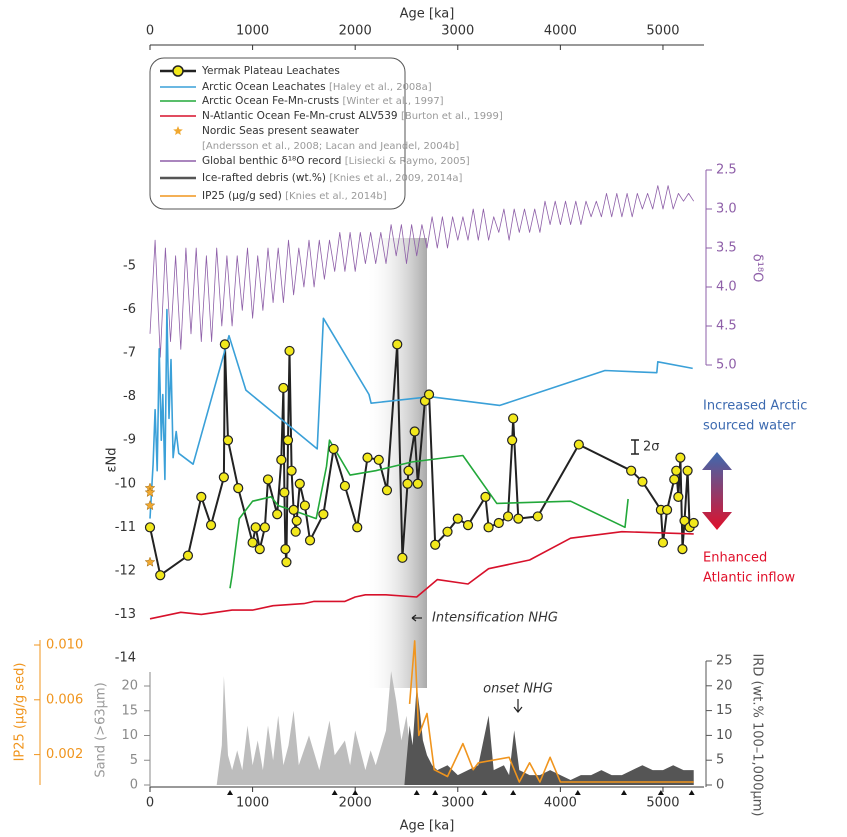 Image resolution: width=847 pixels, height=837 pixels. What do you see at coordinates (264, 87) in the screenshot?
I see `legend-name: Arctic Ocean Leachates` at bounding box center [264, 87].